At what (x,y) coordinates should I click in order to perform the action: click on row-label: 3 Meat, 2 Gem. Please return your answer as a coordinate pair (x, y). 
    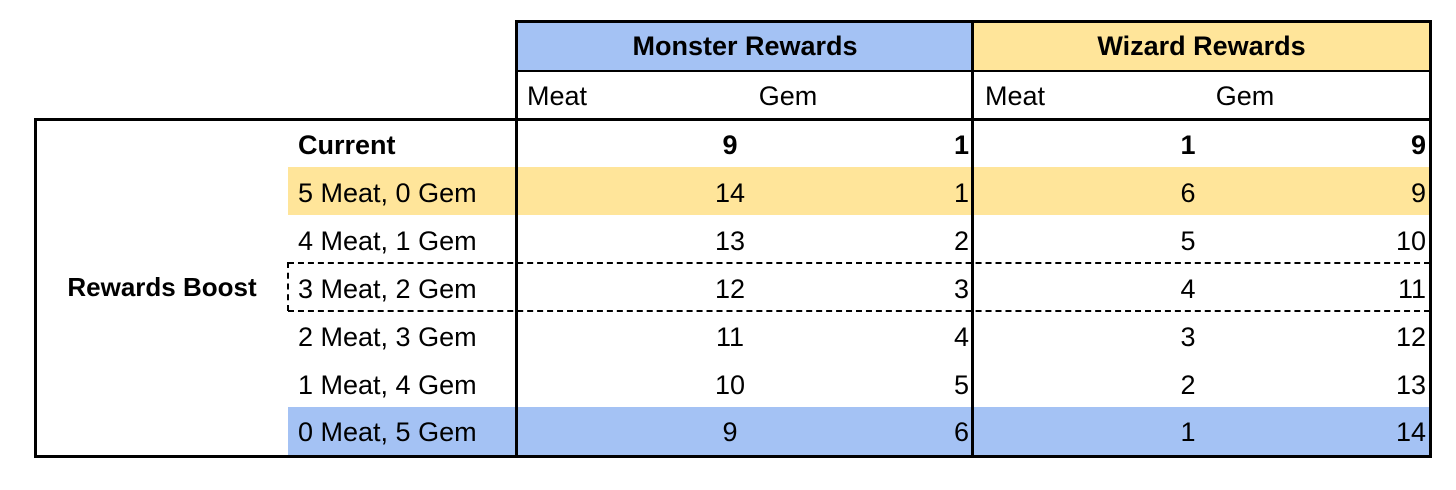
    Looking at the image, I should click on (387, 288).